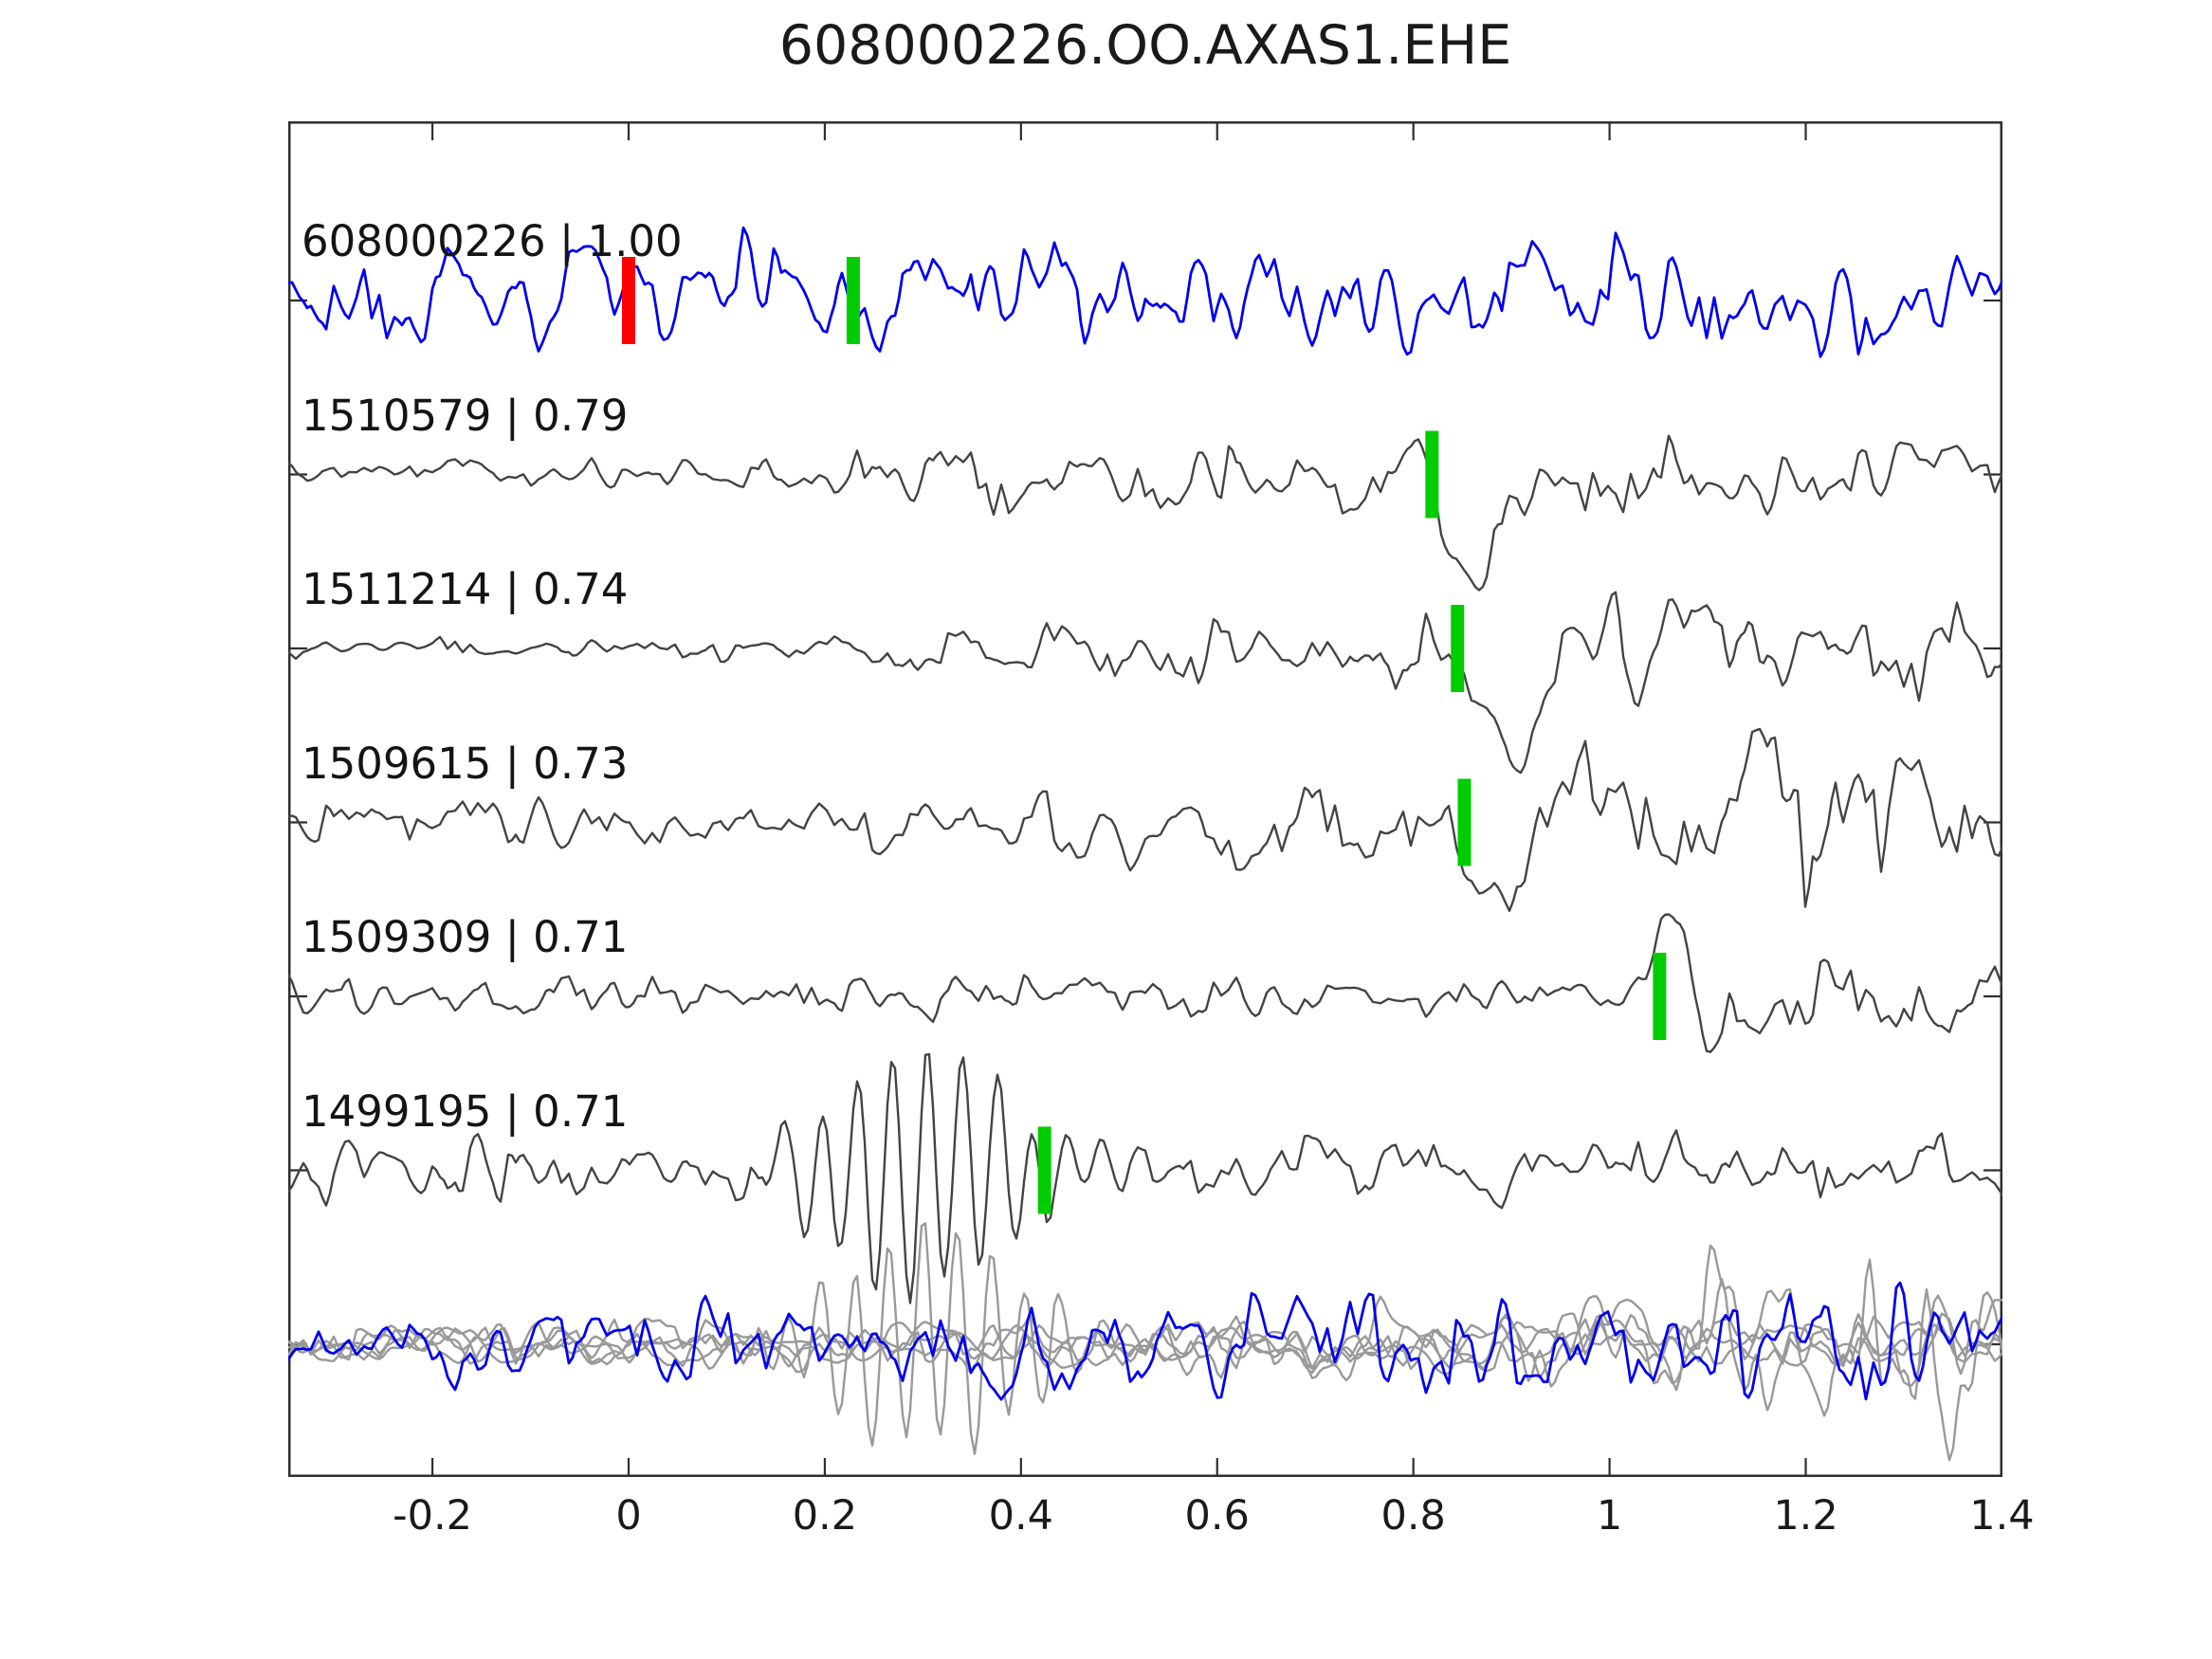 The height and width of the screenshot is (1659, 2212). Describe the element at coordinates (465, 937) in the screenshot. I see `trace-label-detection-4: 1509309 | 0.71` at that location.